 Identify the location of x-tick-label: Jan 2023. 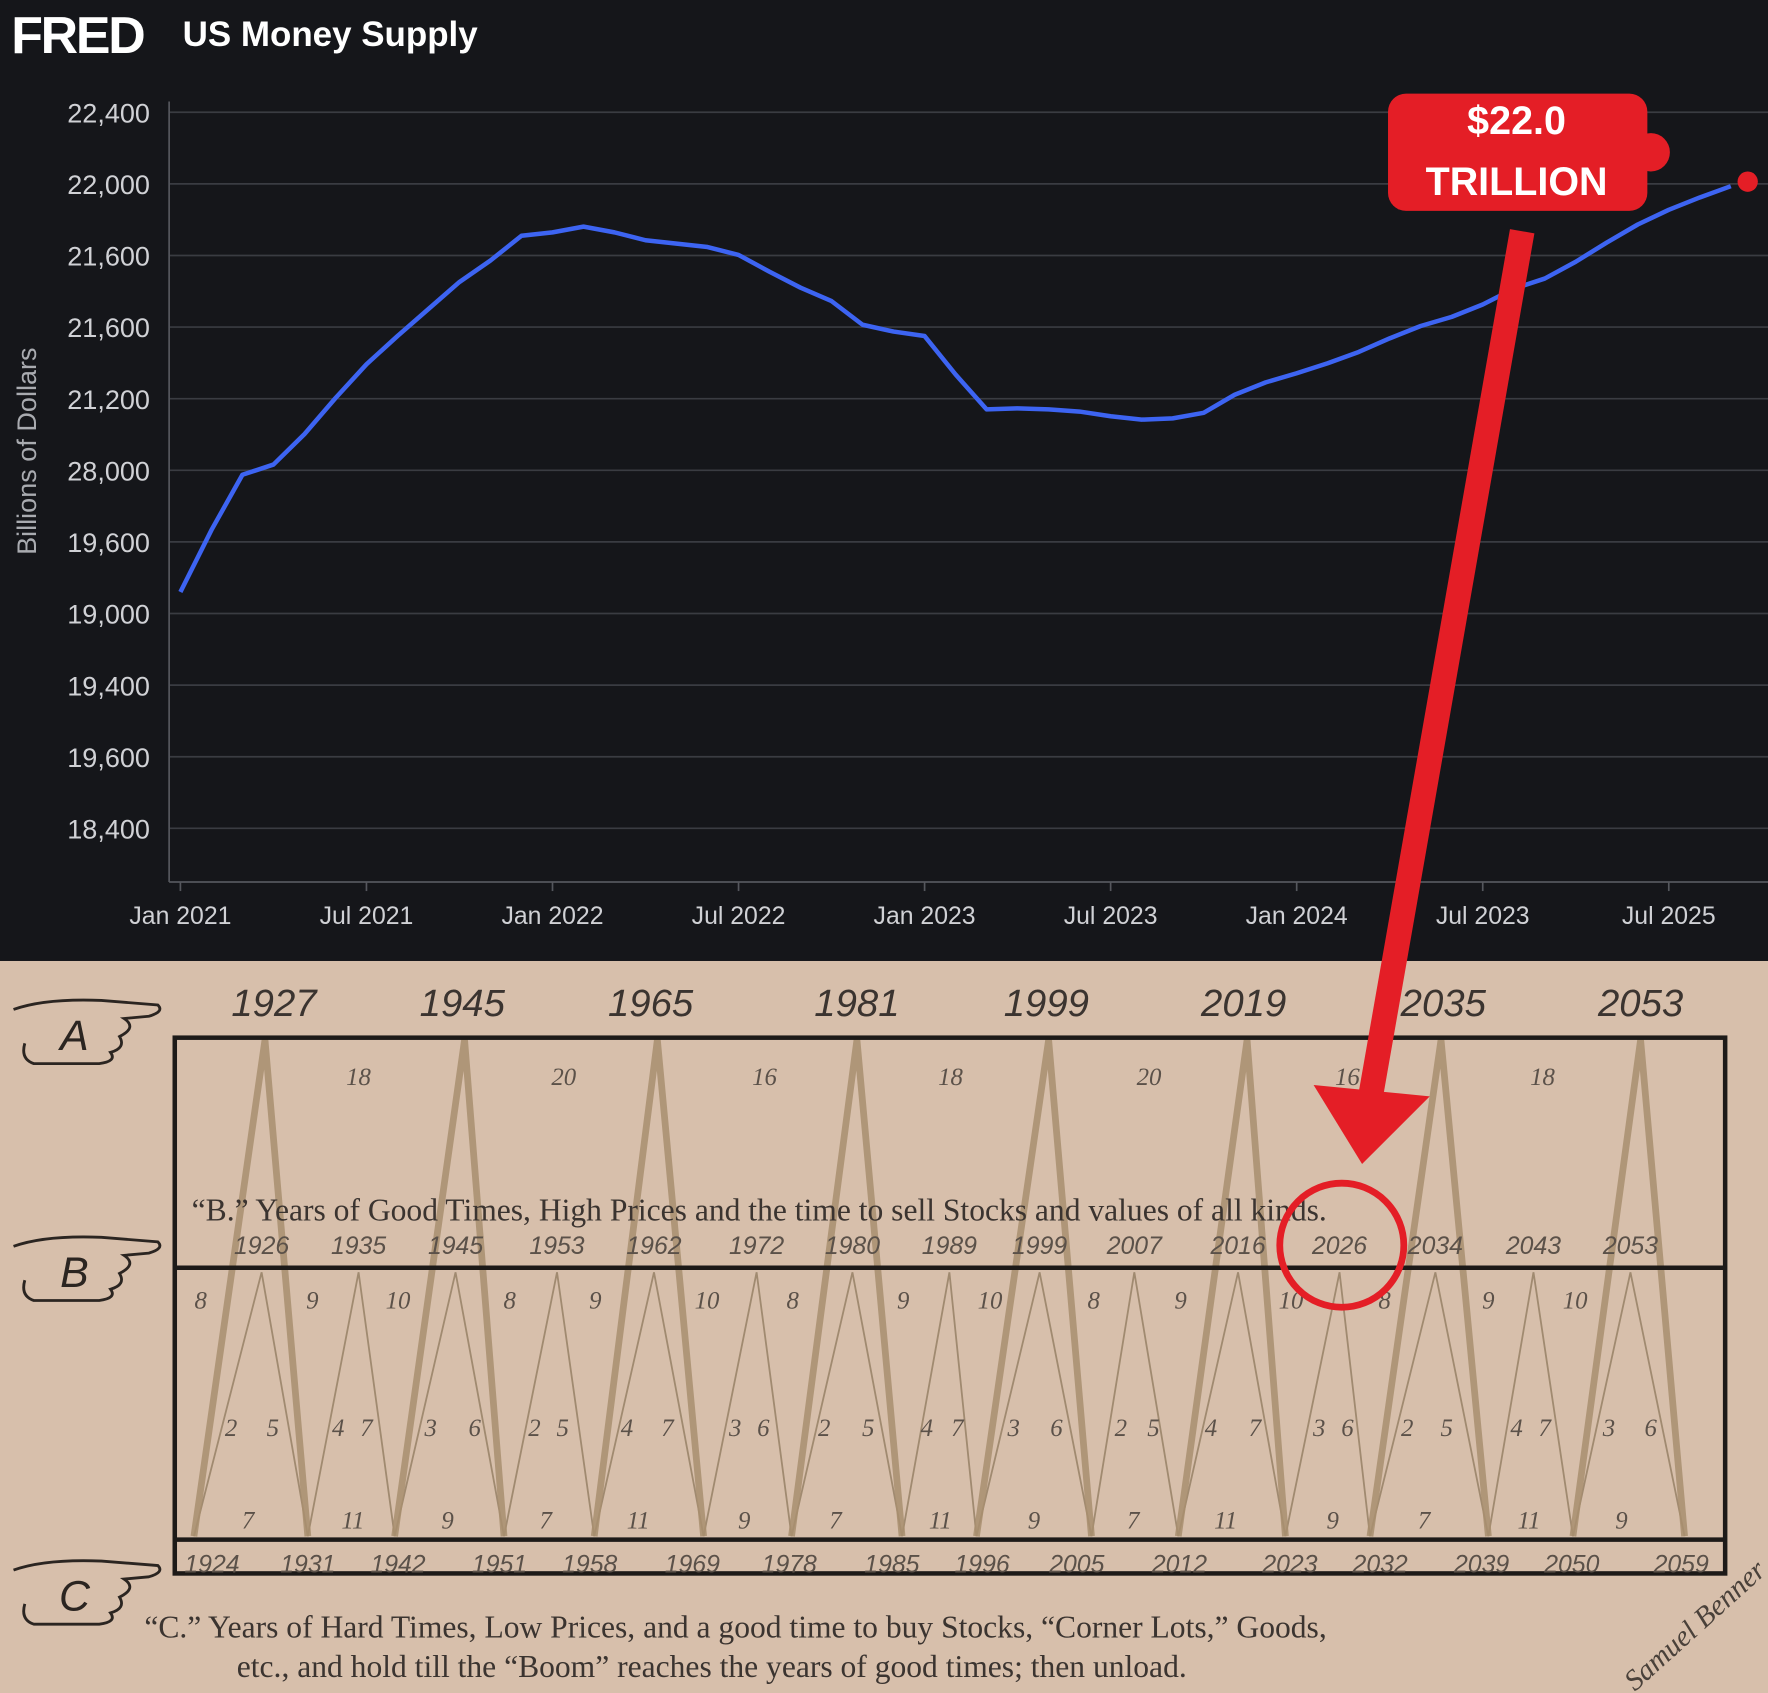
(925, 916).